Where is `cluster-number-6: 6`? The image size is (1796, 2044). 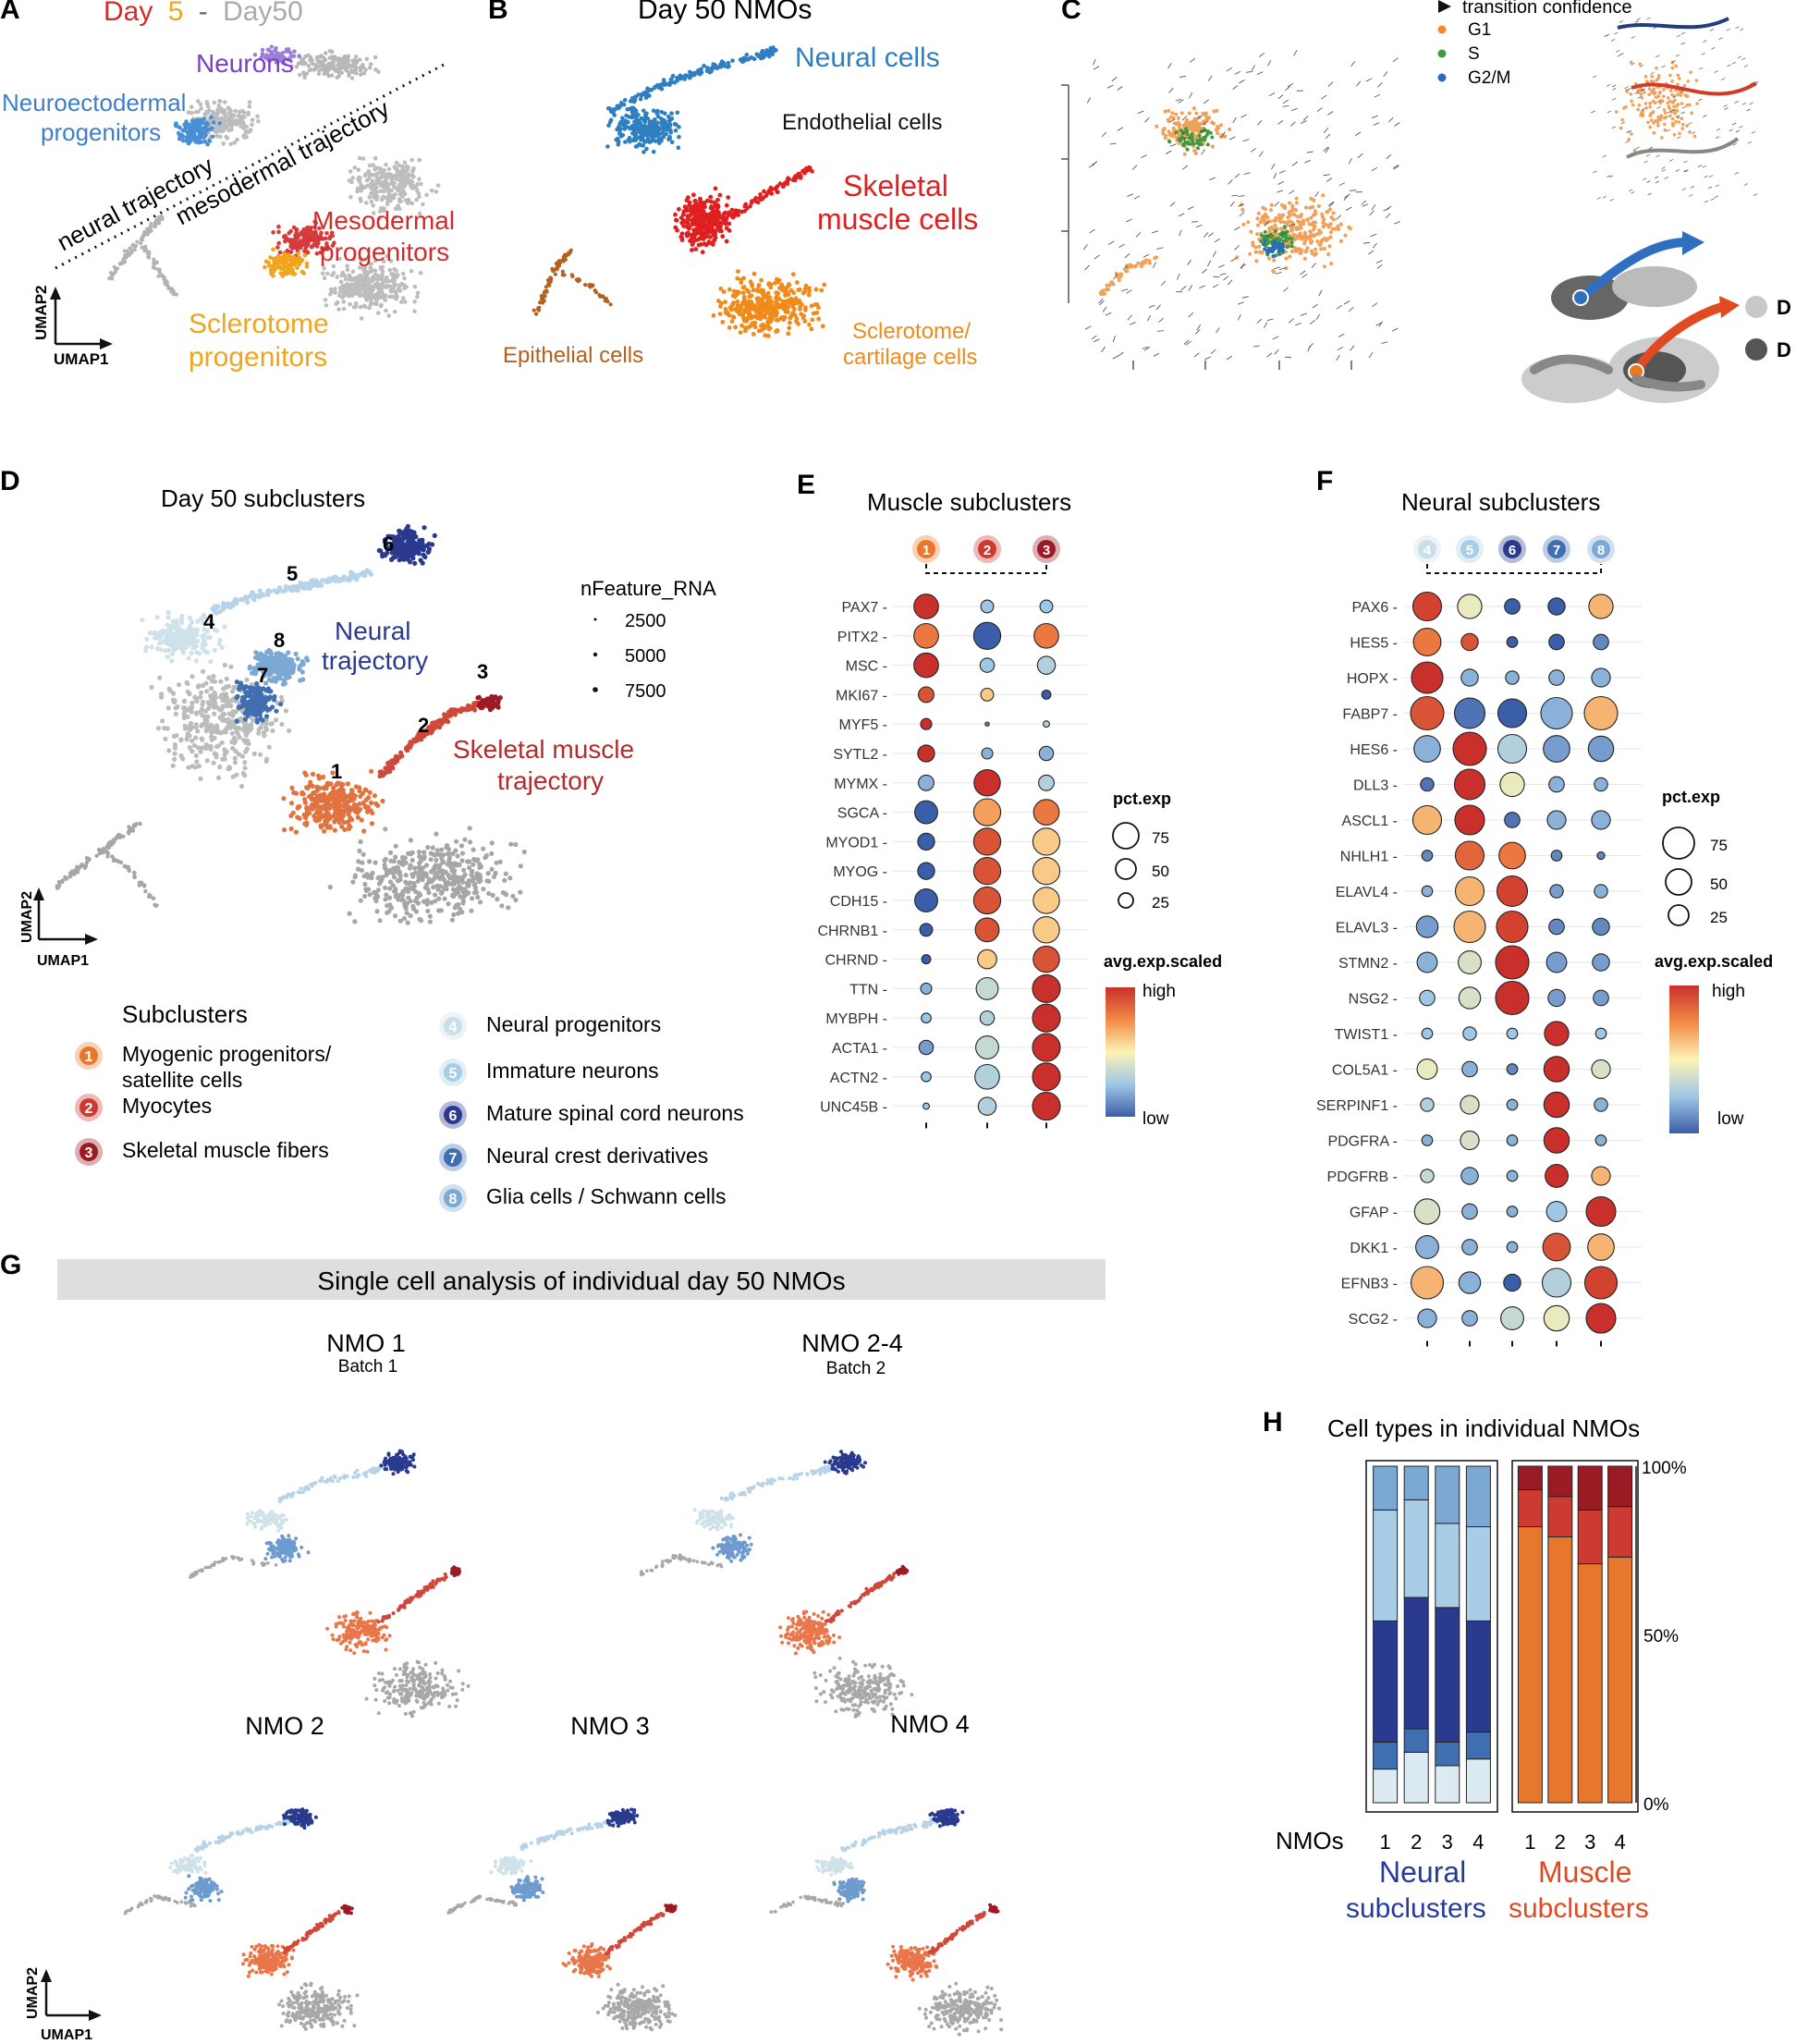 cluster-number-6: 6 is located at coordinates (388, 544).